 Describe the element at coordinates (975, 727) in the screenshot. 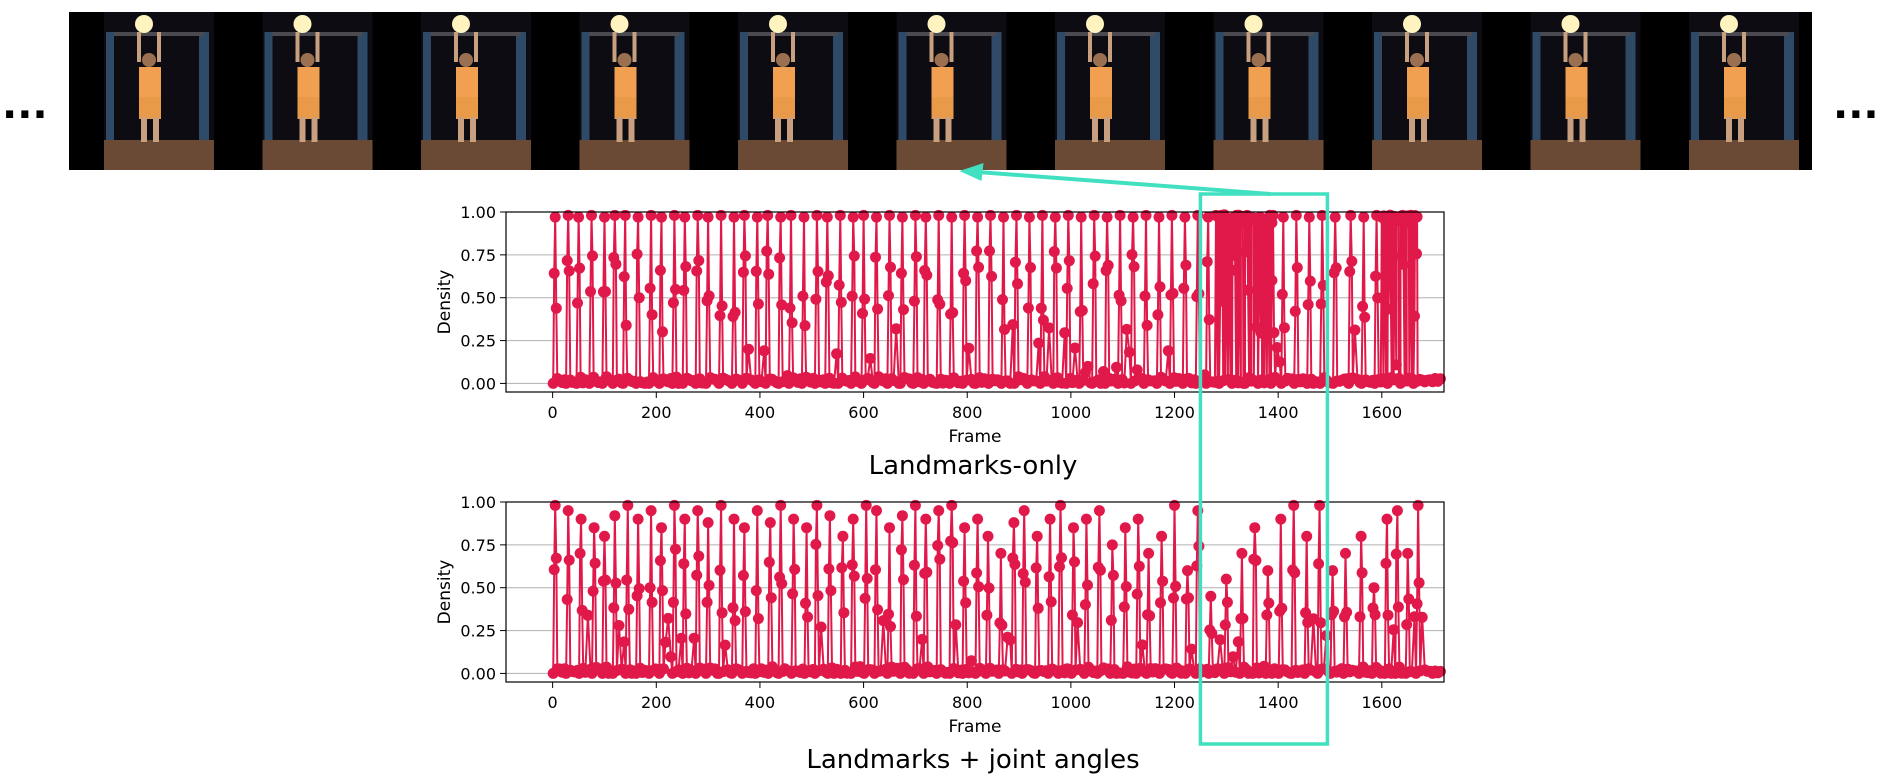

I see `x-axis-label: Frame` at that location.